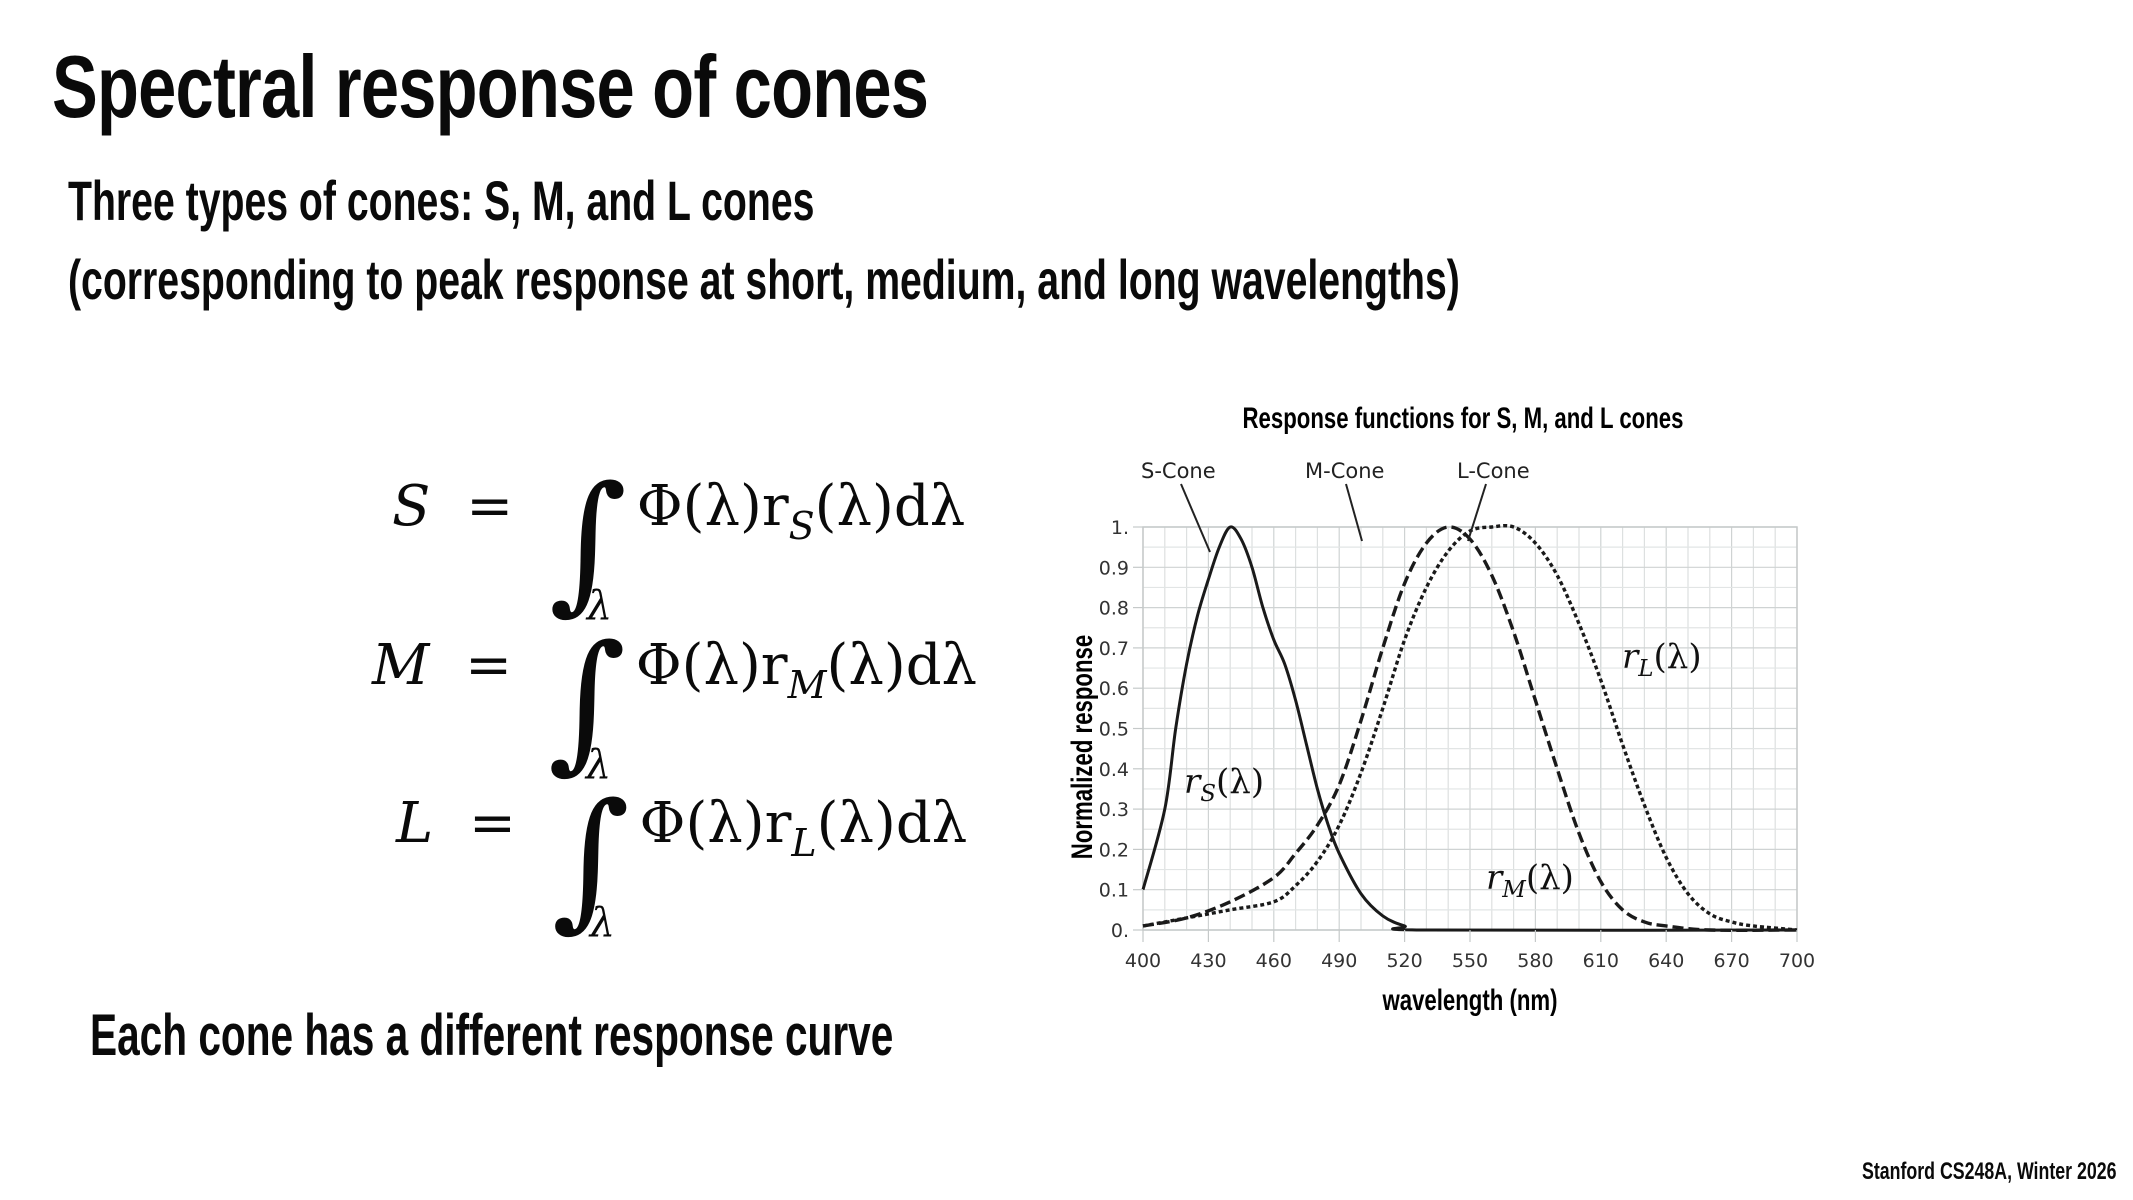 This screenshot has width=2133, height=1200. I want to click on svg-text: 0.7, so click(1114, 649).